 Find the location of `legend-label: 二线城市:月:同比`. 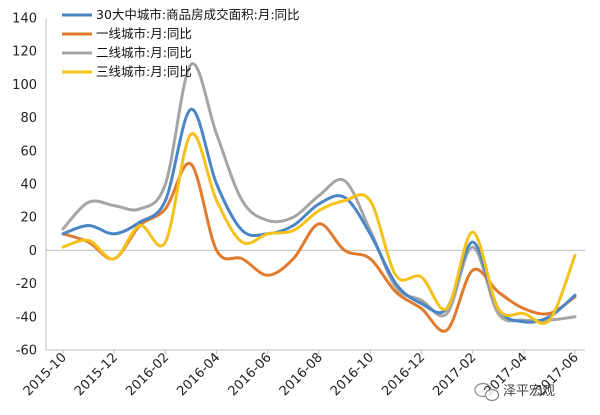

legend-label: 二线城市:月:同比 is located at coordinates (144, 52).